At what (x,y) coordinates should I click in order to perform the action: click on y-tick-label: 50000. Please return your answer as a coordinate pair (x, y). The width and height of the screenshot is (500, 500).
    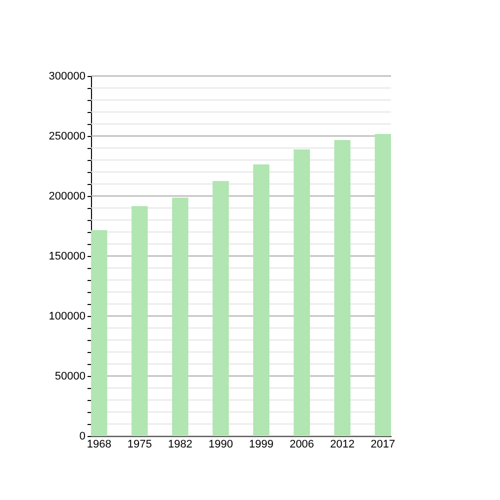
    Looking at the image, I should click on (70, 376).